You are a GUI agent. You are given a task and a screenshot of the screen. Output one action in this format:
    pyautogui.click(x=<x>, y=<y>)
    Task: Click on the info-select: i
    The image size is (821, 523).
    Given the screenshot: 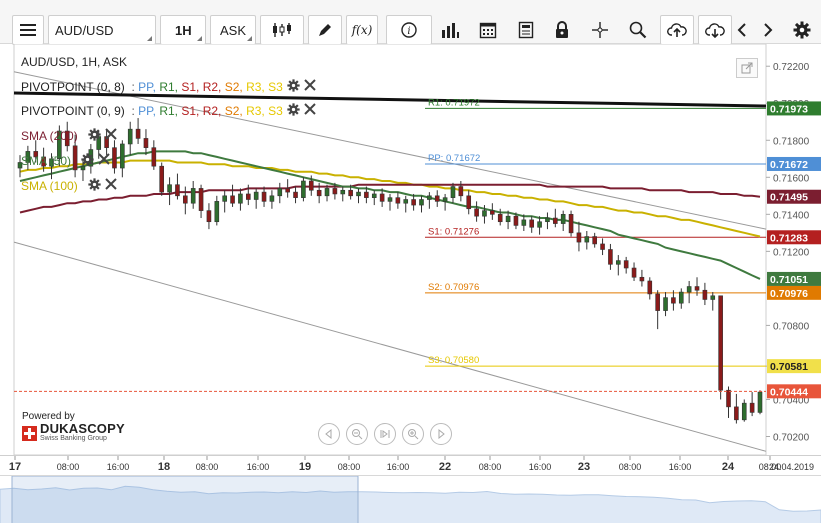 What is the action you would take?
    pyautogui.click(x=409, y=30)
    